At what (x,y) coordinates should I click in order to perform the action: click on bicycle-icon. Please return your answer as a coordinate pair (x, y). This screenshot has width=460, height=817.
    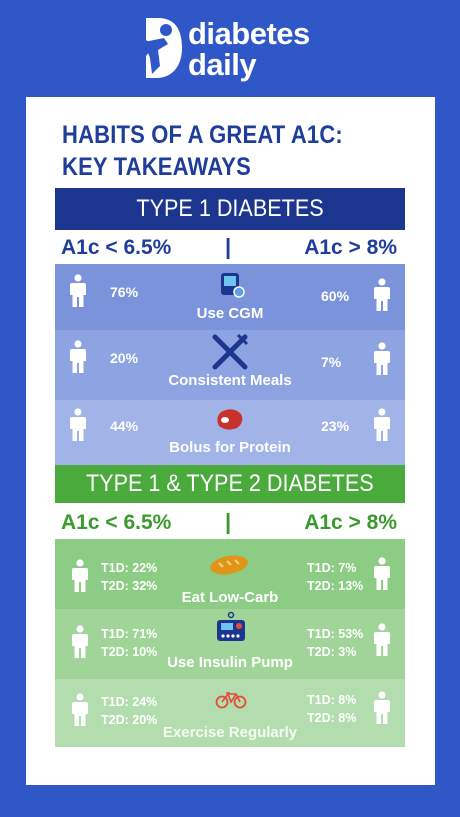
    Looking at the image, I should click on (231, 700).